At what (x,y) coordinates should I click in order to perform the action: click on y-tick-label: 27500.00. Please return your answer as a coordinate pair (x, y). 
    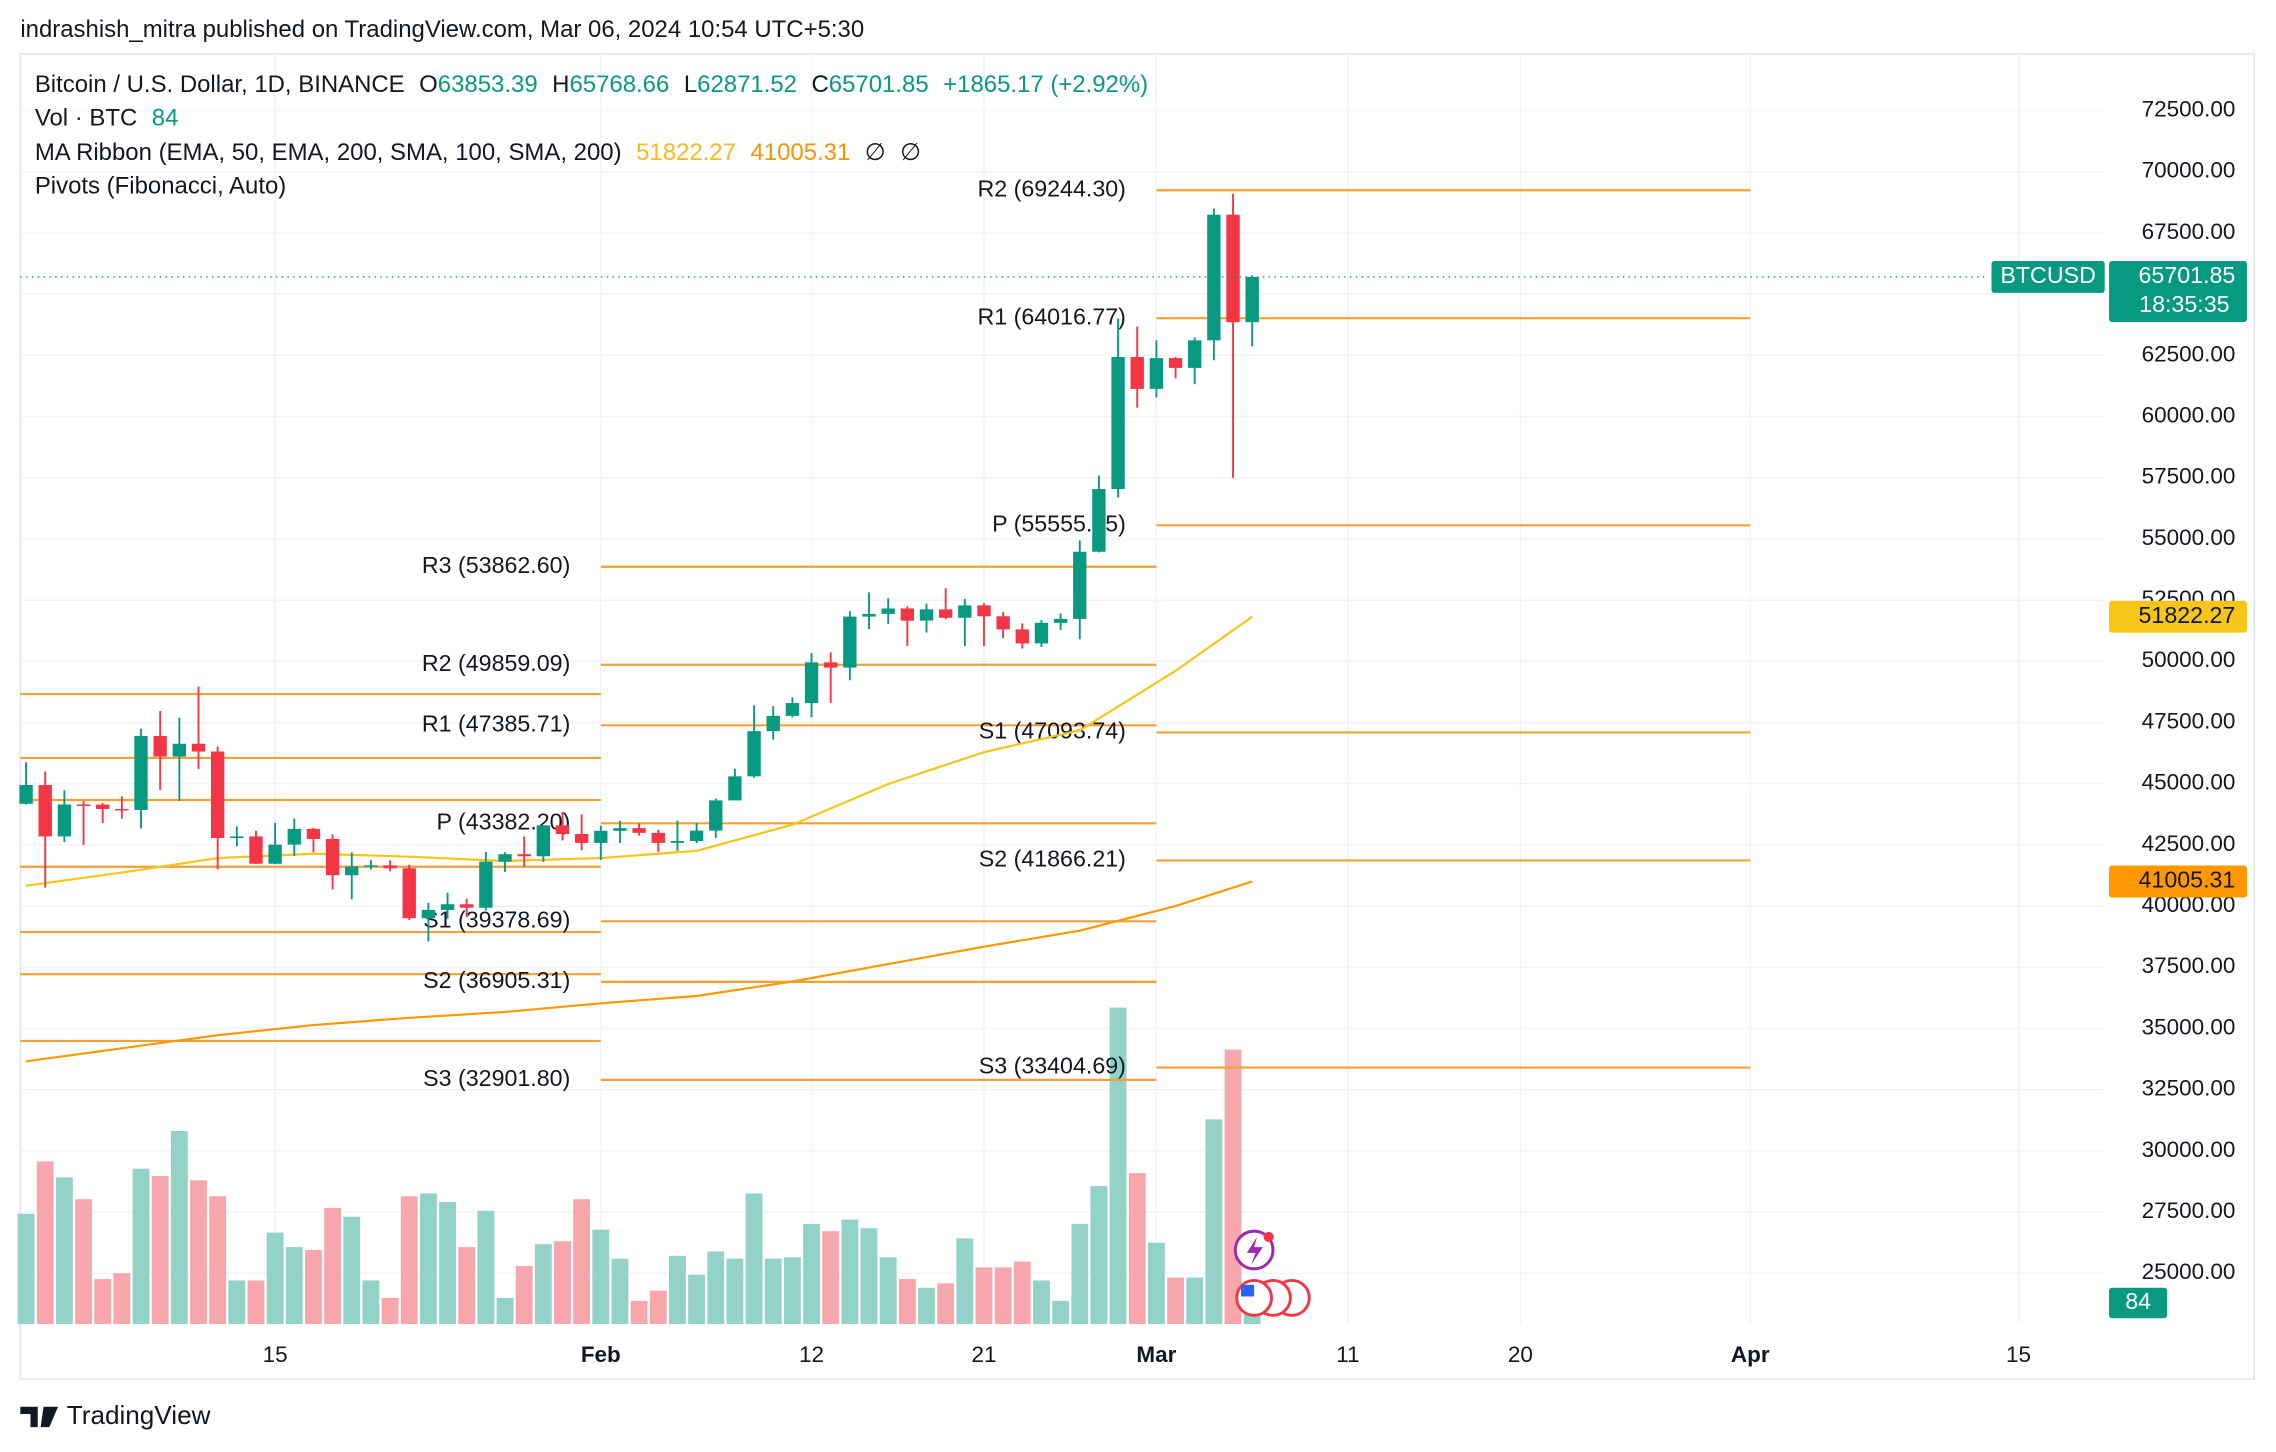
    Looking at the image, I should click on (2189, 1210).